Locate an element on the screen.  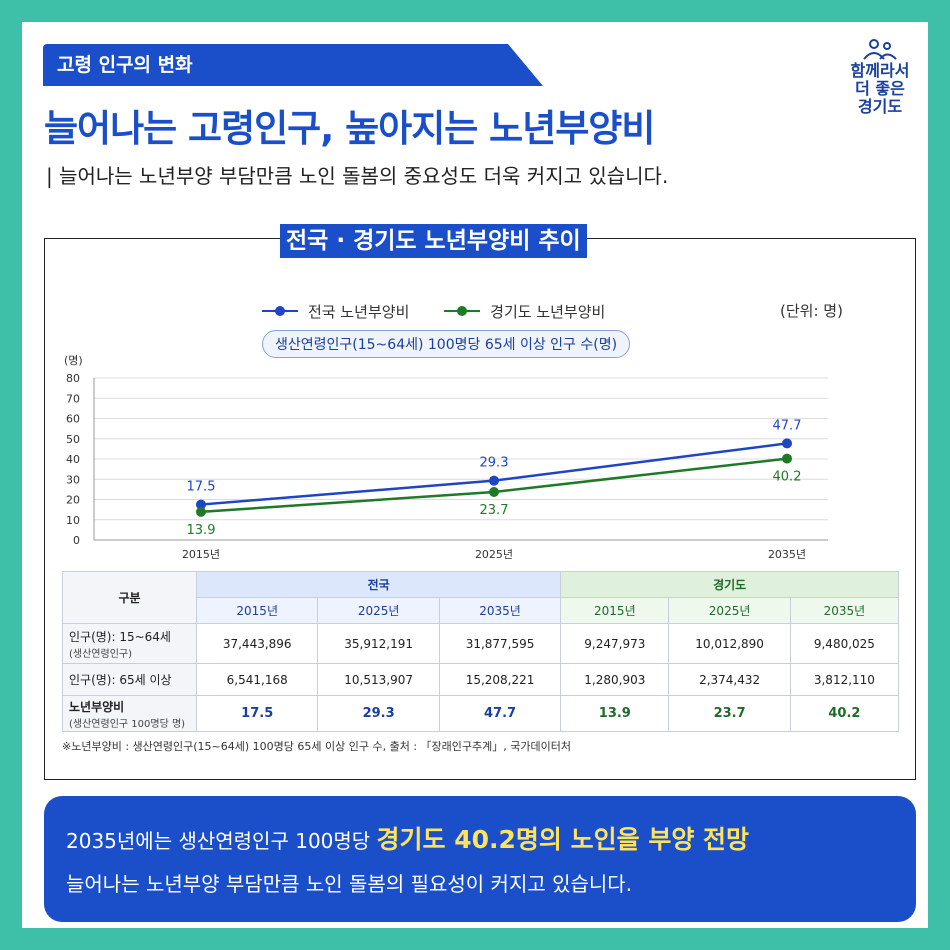
summary-prefix: 2035년에는 생산연령인구 100명당 is located at coordinates (221, 841).